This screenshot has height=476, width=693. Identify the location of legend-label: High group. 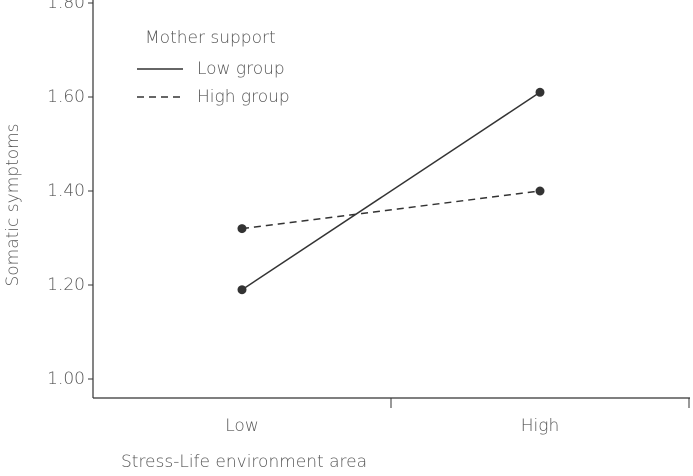
(243, 97).